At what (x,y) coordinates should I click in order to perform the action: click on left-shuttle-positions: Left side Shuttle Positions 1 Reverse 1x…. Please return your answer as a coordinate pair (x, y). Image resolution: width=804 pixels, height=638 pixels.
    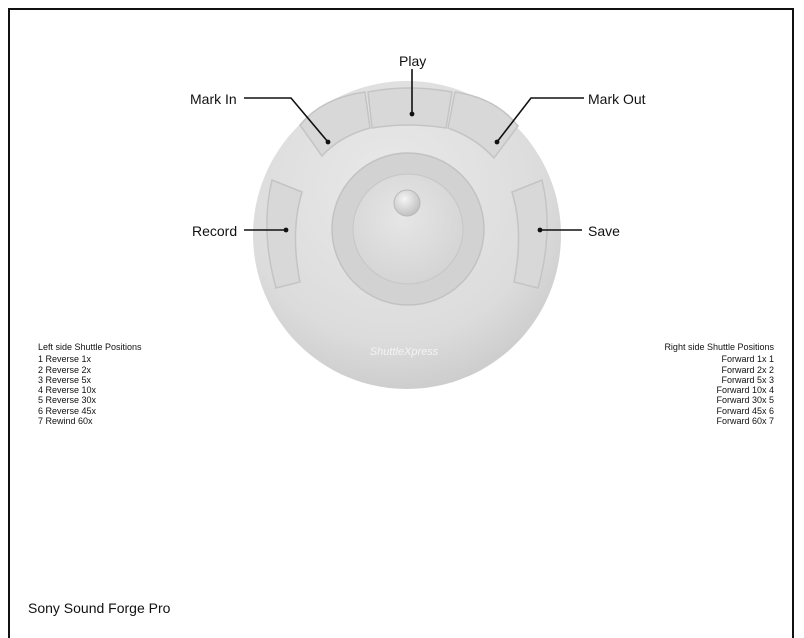
    Looking at the image, I should click on (90, 384).